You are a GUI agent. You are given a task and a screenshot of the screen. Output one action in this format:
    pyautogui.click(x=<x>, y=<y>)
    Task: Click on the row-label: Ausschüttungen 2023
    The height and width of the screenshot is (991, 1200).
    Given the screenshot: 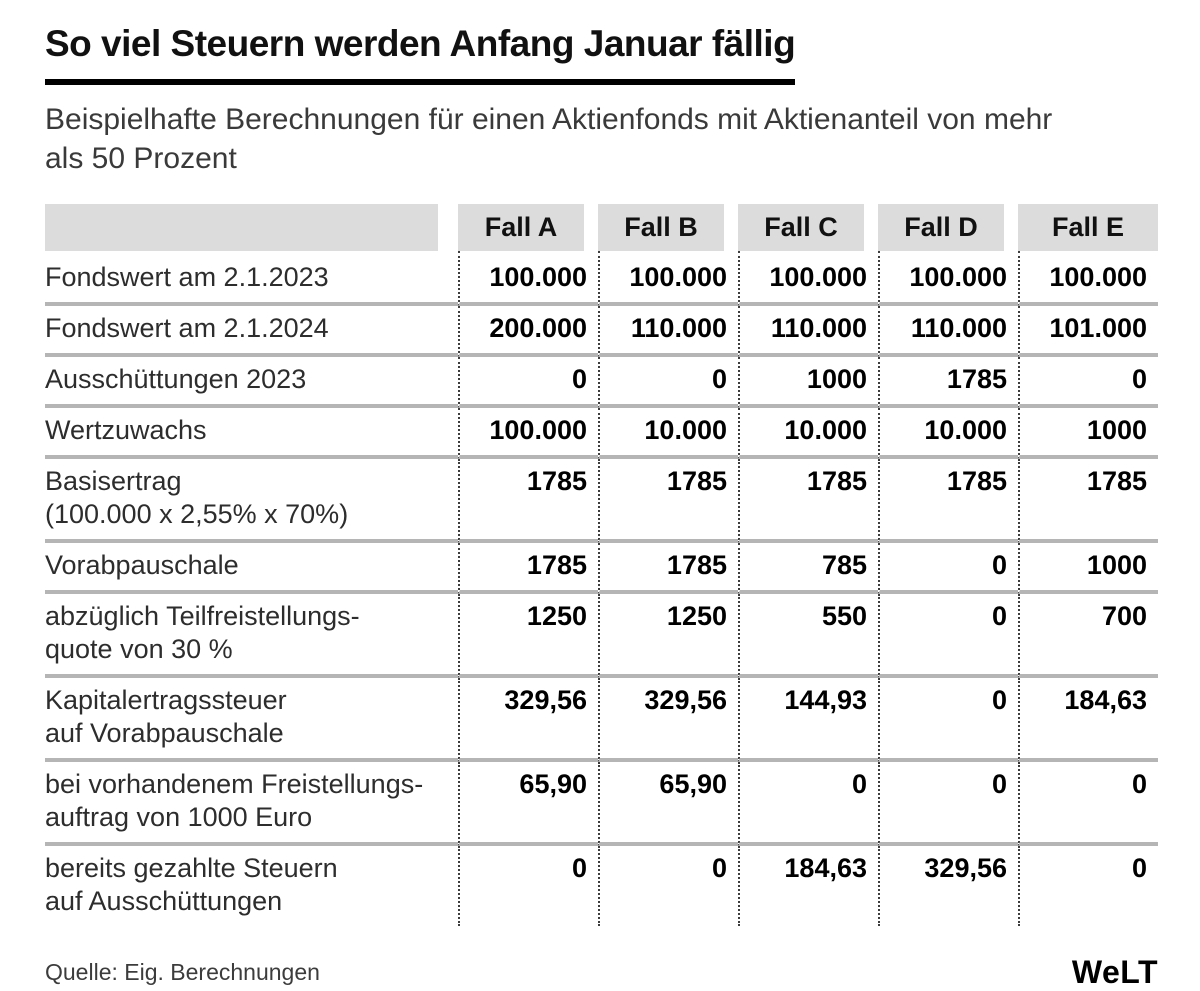 What is the action you would take?
    pyautogui.click(x=251, y=382)
    